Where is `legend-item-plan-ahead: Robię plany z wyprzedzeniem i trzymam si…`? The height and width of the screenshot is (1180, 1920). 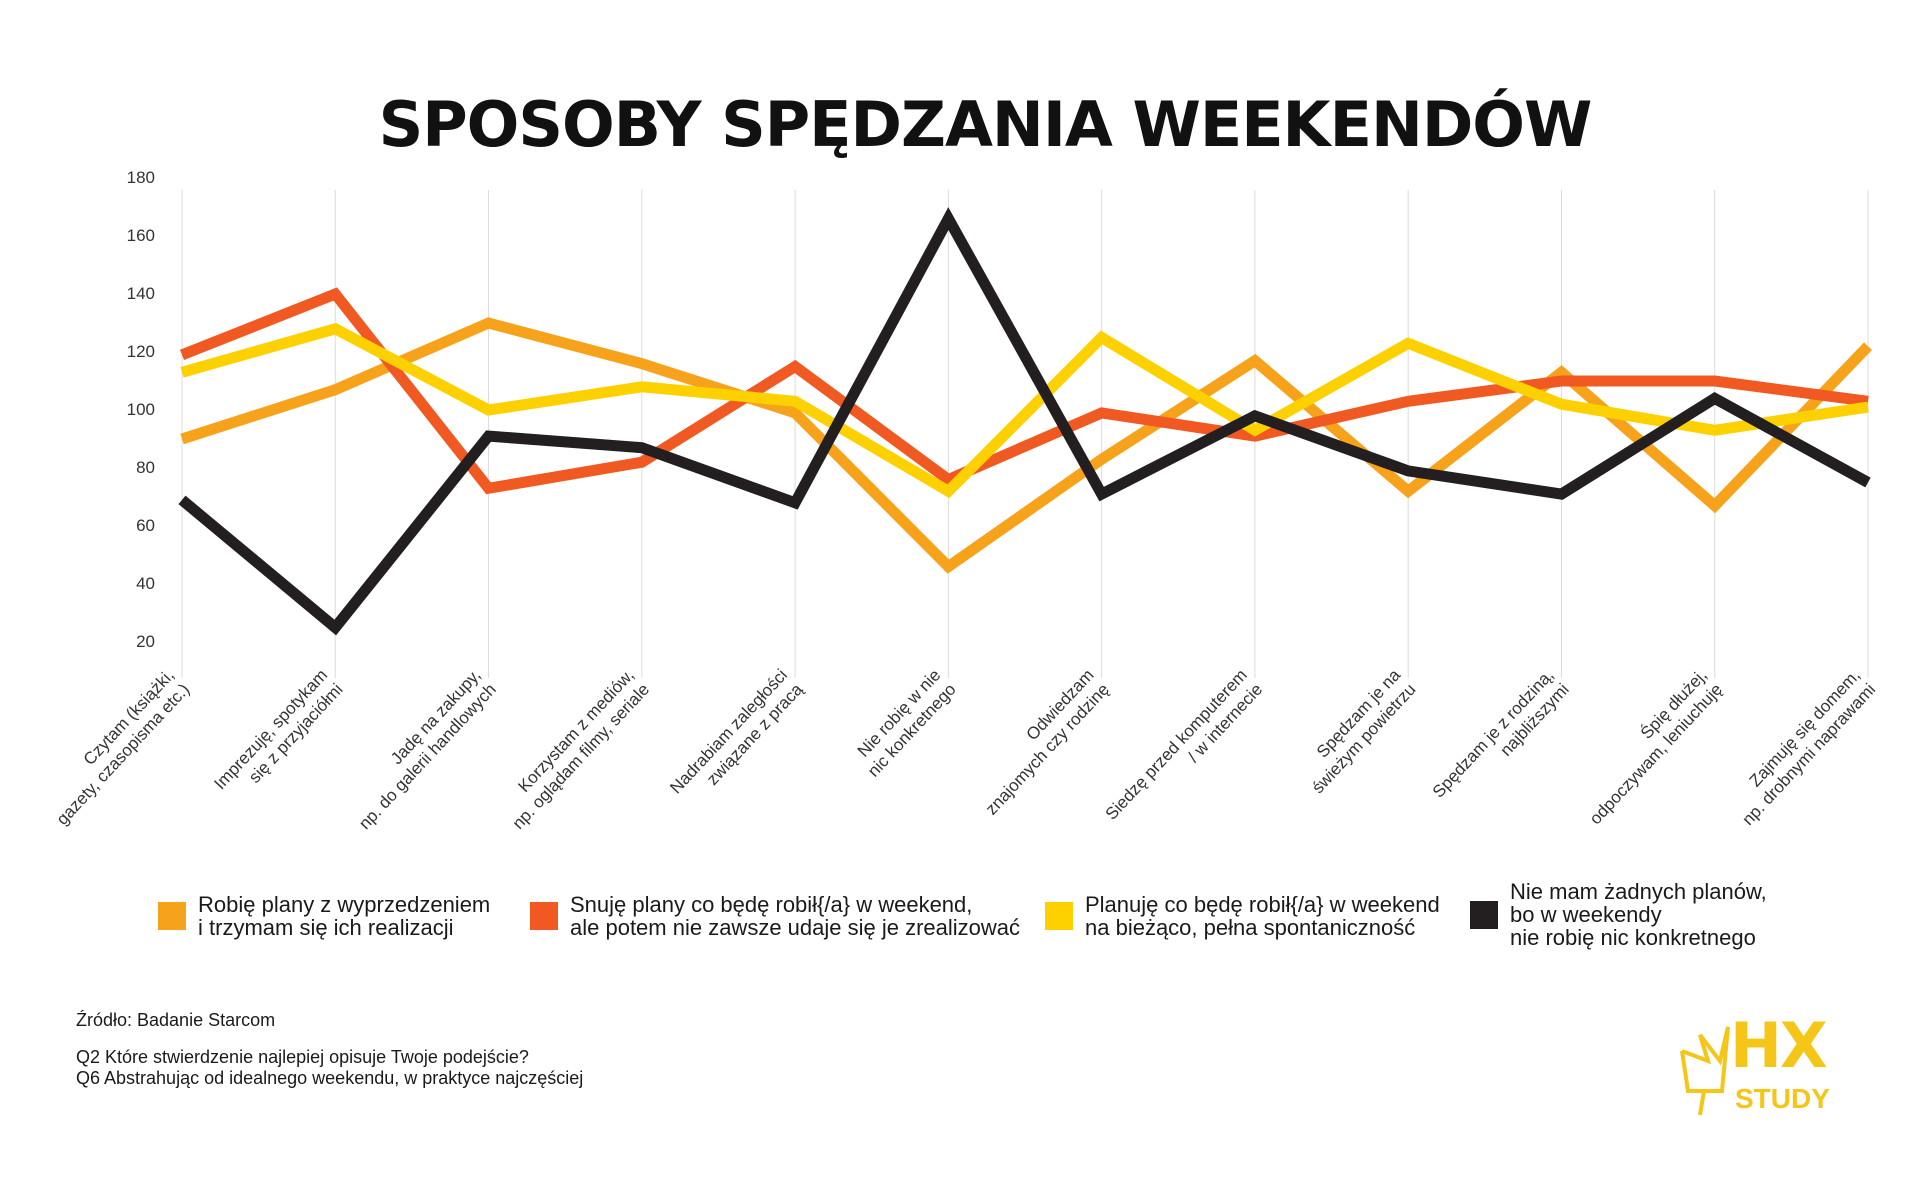
legend-item-plan-ahead: Robię plany z wyprzedzeniem i trzymam si… is located at coordinates (324, 916).